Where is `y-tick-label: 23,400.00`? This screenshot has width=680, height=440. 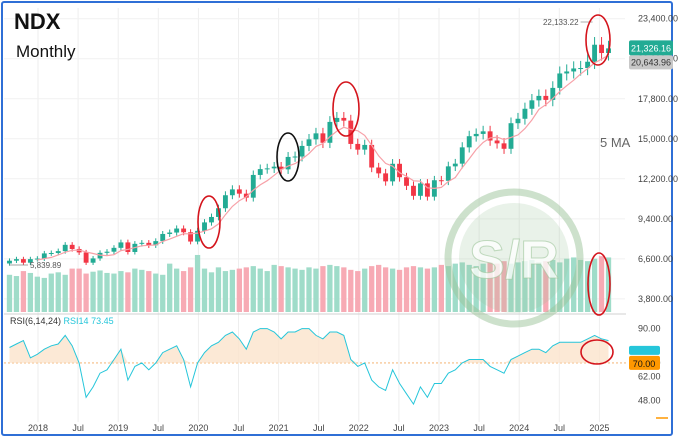
y-tick-label: 23,400.00 is located at coordinates (658, 19).